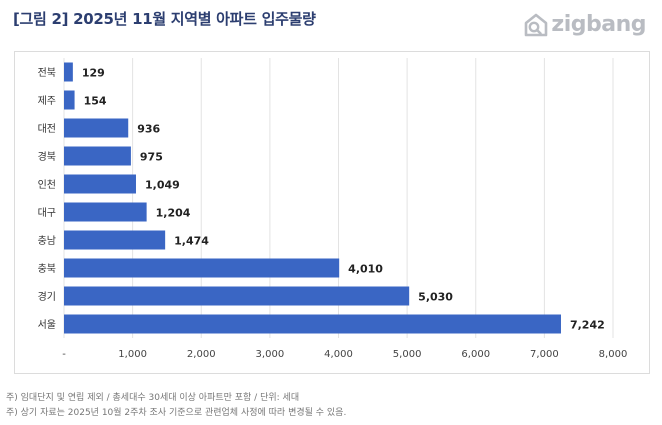 The height and width of the screenshot is (425, 662). Describe the element at coordinates (587, 325) in the screenshot. I see `data-label: 7,242` at that location.